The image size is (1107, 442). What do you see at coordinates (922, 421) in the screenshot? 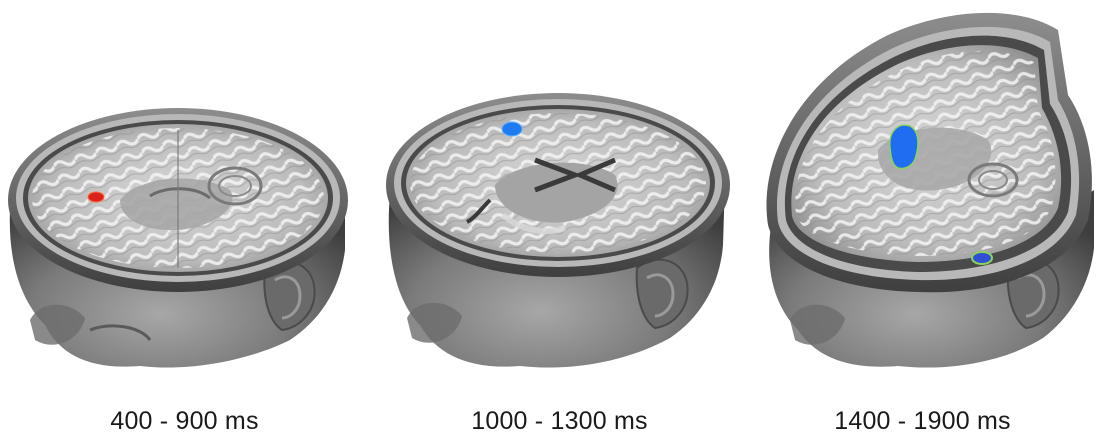
I see `time-window-label: 1400 - 1900 ms` at bounding box center [922, 421].